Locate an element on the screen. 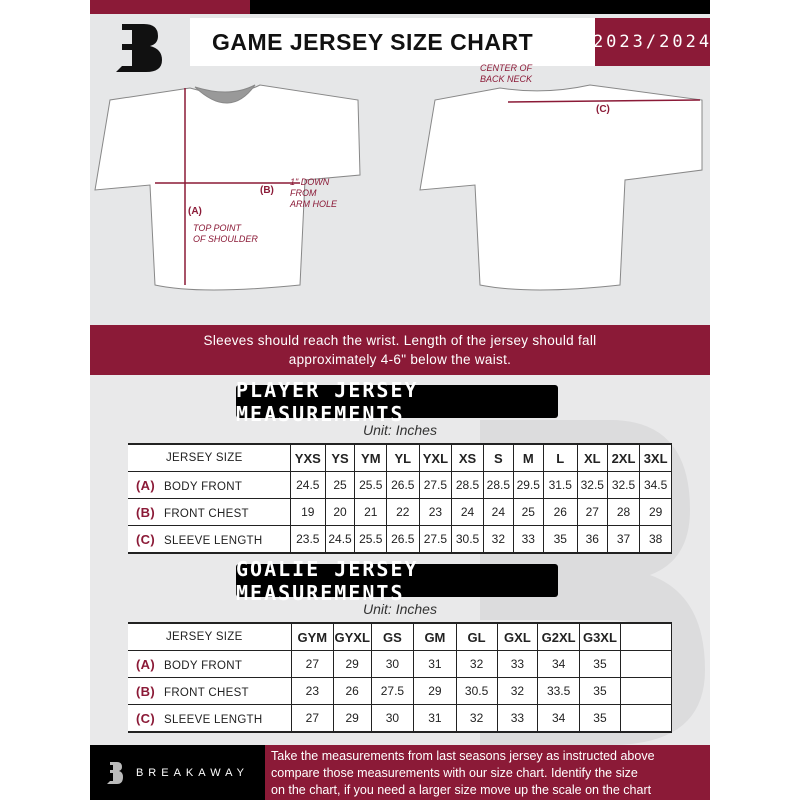 This screenshot has width=800, height=800. table-header-row: JERSEY SIZE YXS YS YM YL YXL XS S M L XL 2XL 3XL is located at coordinates (400, 457).